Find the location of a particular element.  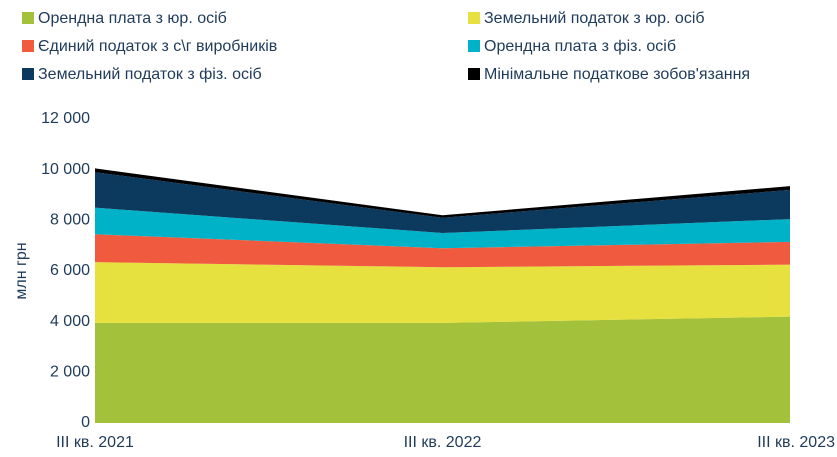

x-tick-label: III кв. 2023 is located at coordinates (796, 442).